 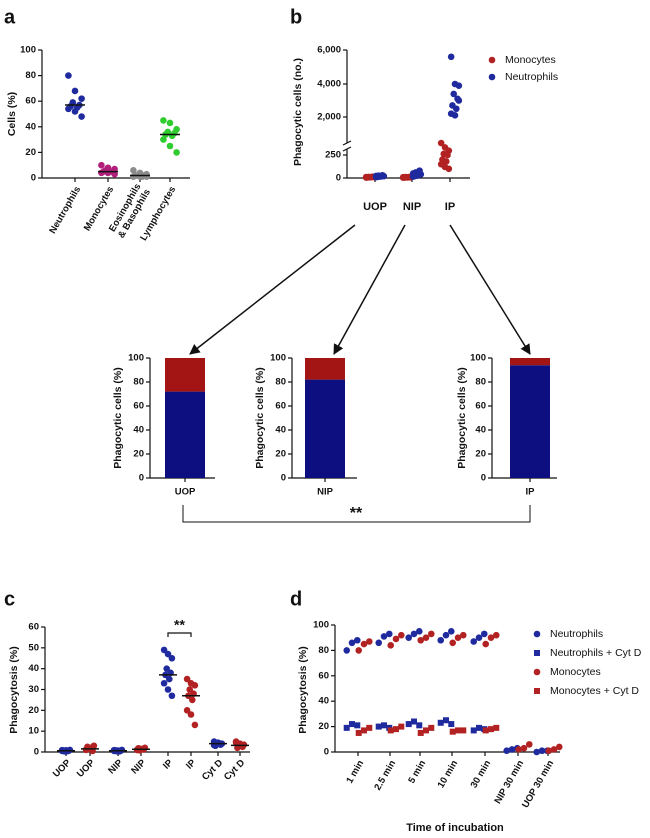 I want to click on x-tick-label: NIP, so click(x=115, y=766).